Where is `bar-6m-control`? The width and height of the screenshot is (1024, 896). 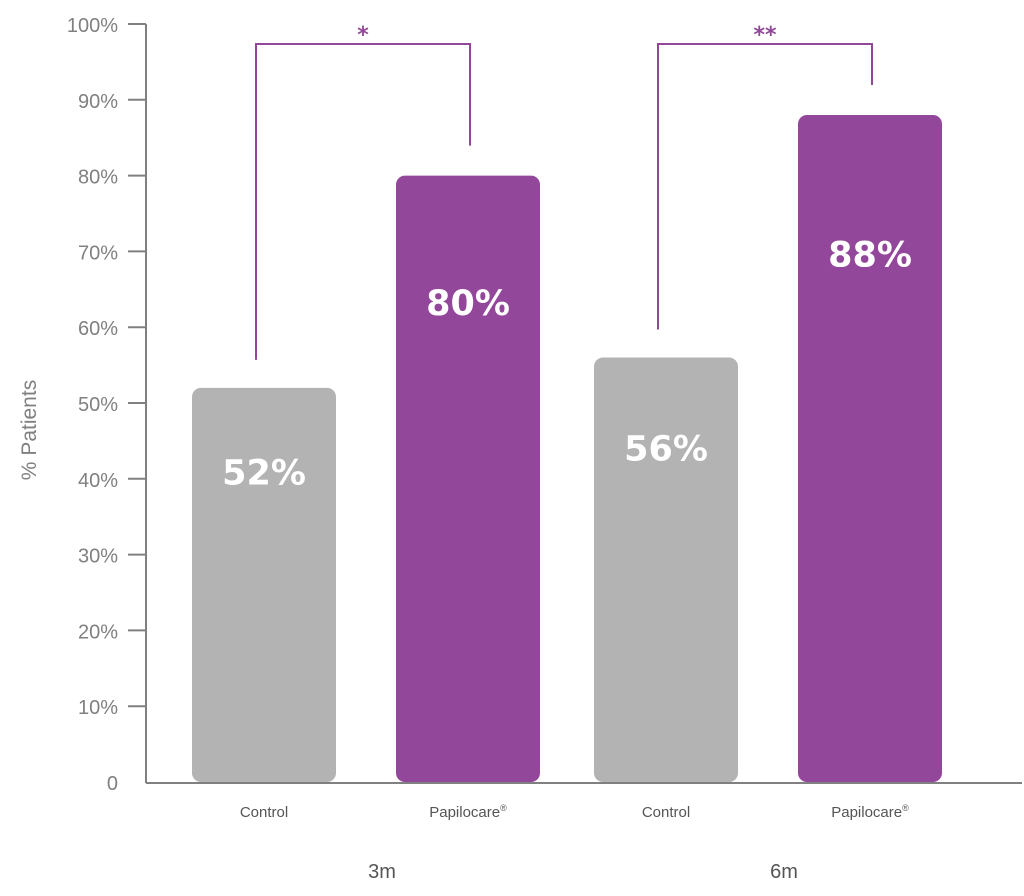 bar-6m-control is located at coordinates (666, 569).